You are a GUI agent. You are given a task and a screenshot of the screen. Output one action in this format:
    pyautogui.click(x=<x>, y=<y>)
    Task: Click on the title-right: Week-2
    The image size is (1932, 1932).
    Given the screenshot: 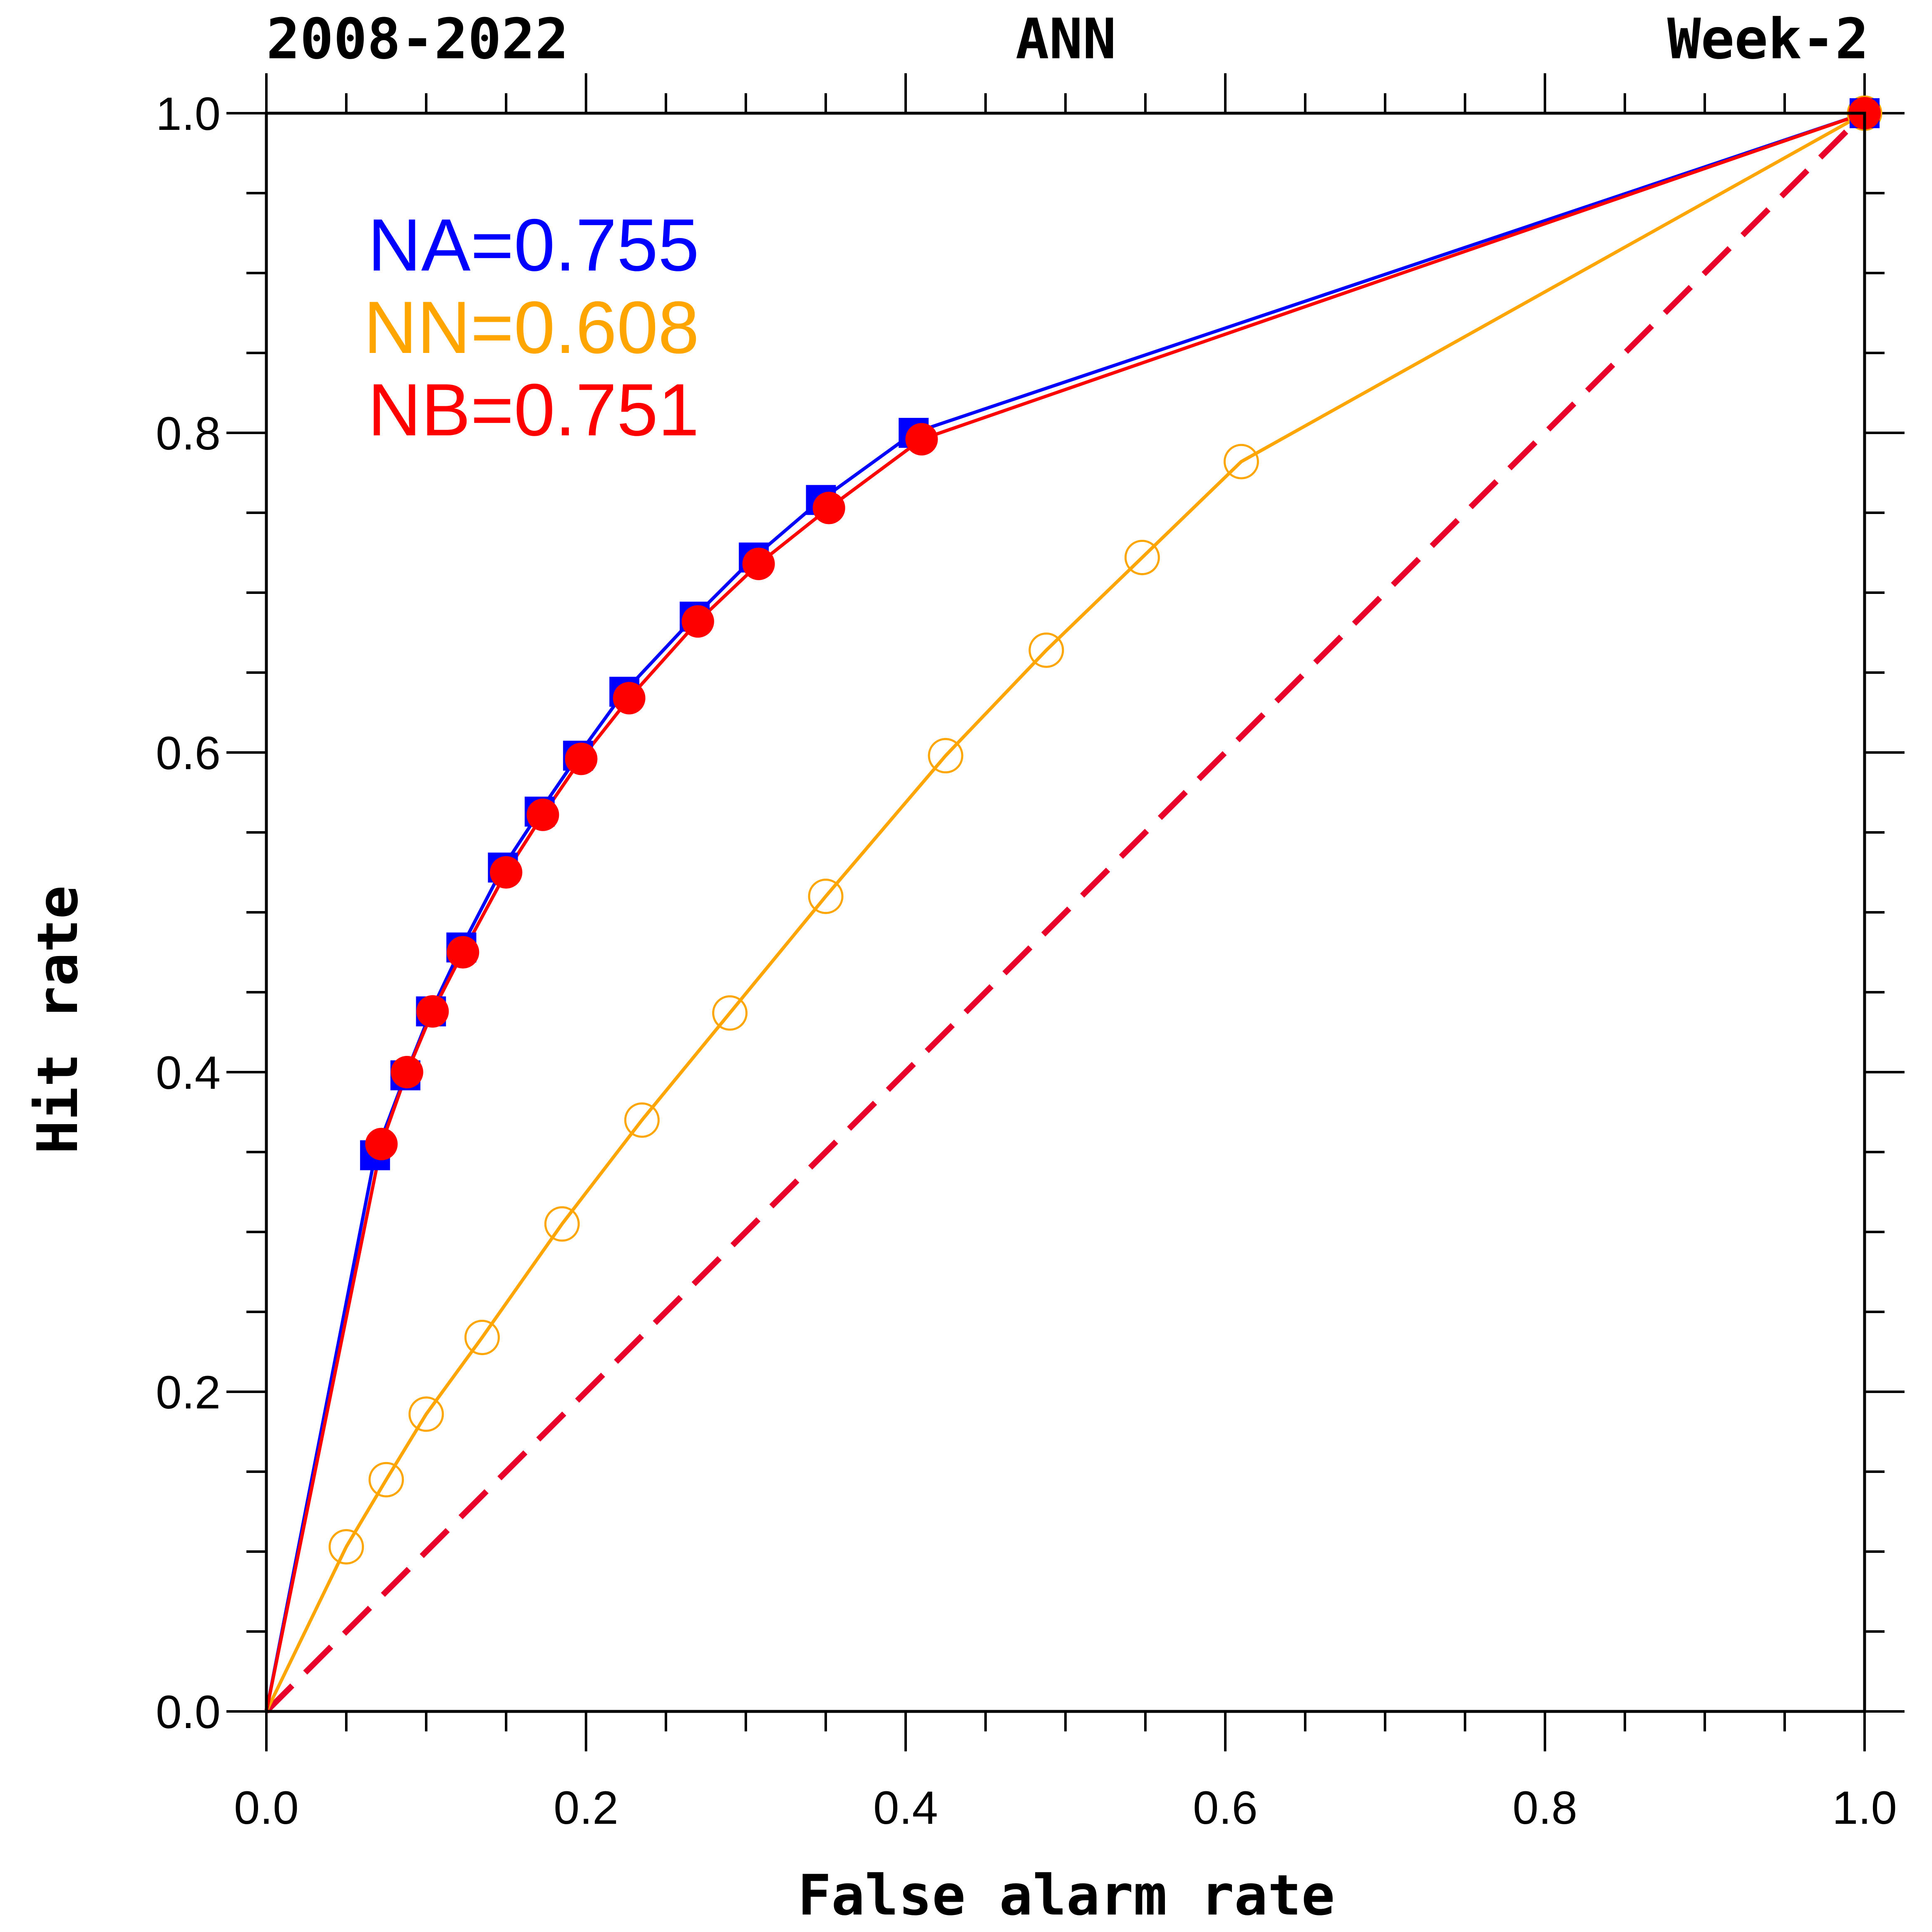 What is the action you would take?
    pyautogui.click(x=1768, y=39)
    